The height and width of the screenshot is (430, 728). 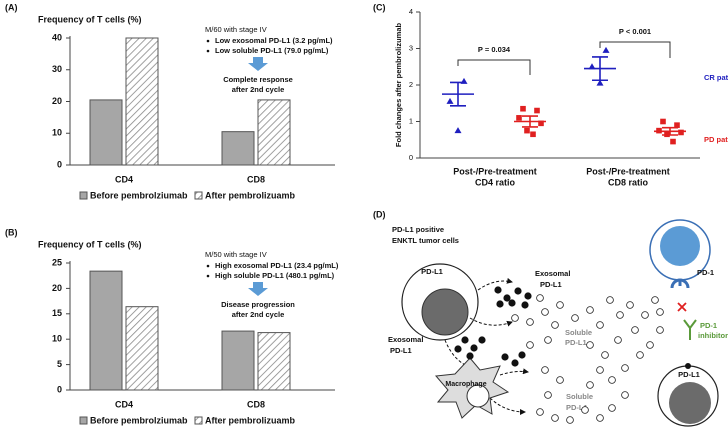 I want to click on legend-label: After pembrolizuamb, so click(x=250, y=195).